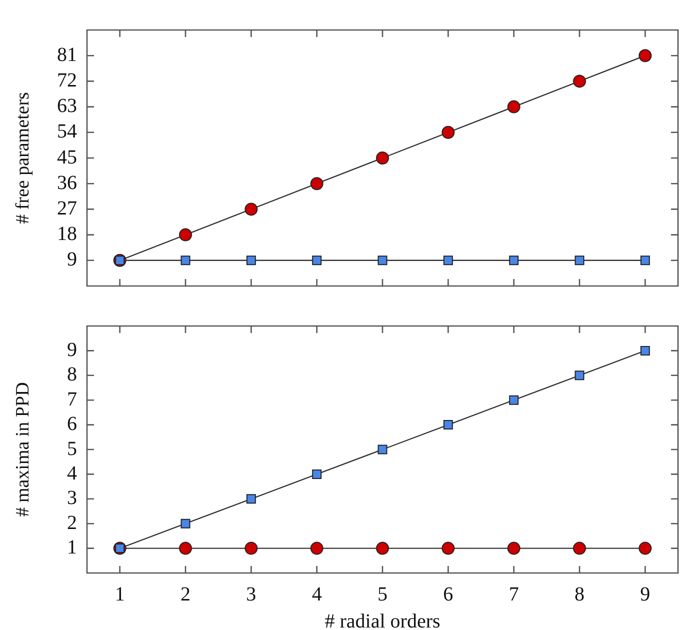  Describe the element at coordinates (67, 183) in the screenshot. I see `y-tick-label: 36` at that location.